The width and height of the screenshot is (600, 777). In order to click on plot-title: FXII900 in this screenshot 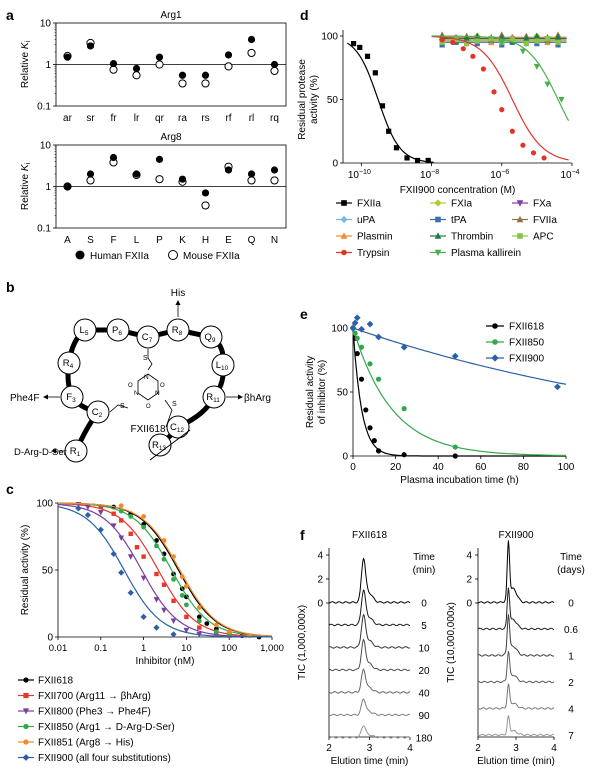, I will do `click(515, 535)`.